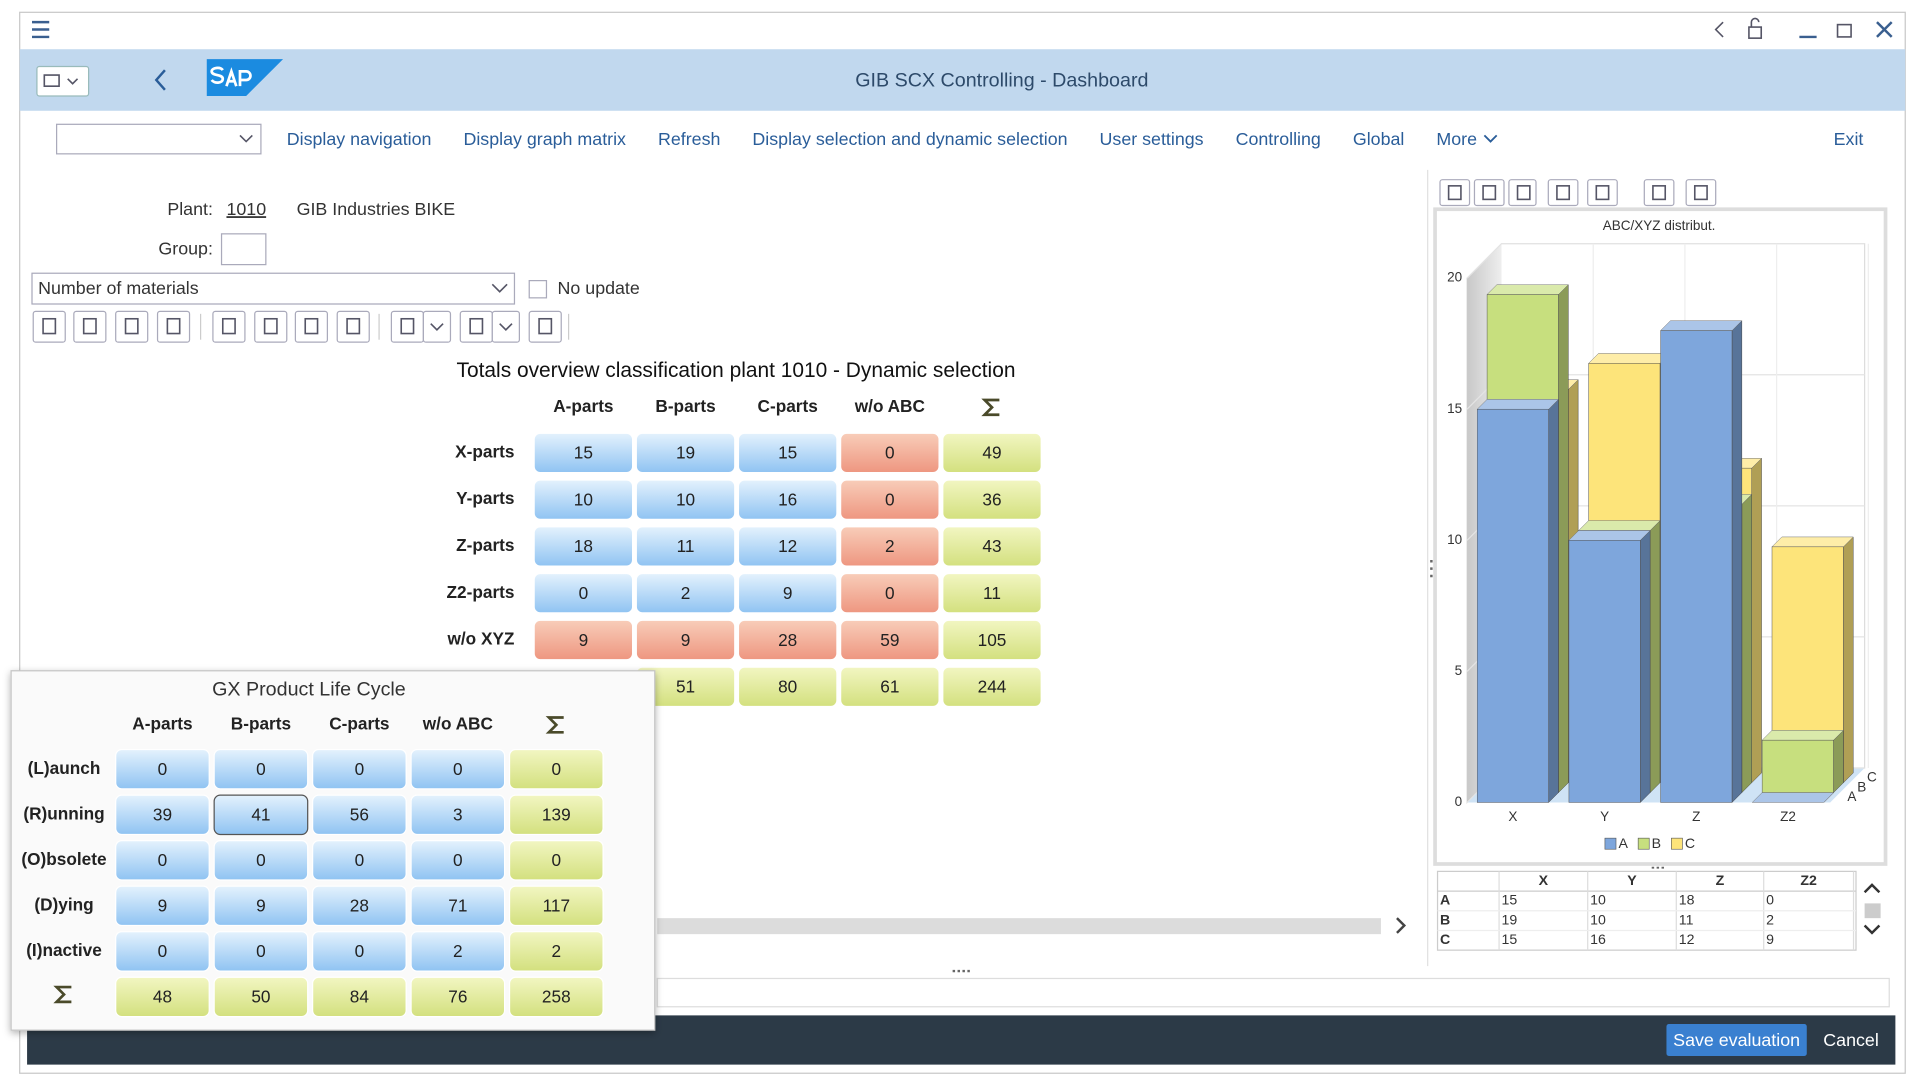 This screenshot has height=1080, width=1920. What do you see at coordinates (246, 209) in the screenshot?
I see `plant-value: 1010` at bounding box center [246, 209].